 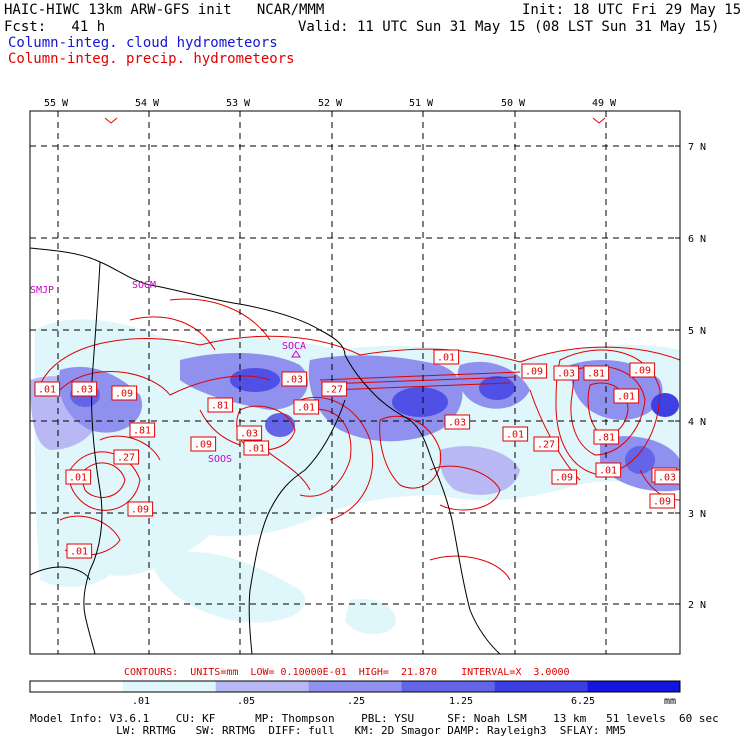 What do you see at coordinates (164, 10) in the screenshot?
I see `plot-title: HAIC-HIWC 13km ARW-GFS init NCAR/MMM` at bounding box center [164, 10].